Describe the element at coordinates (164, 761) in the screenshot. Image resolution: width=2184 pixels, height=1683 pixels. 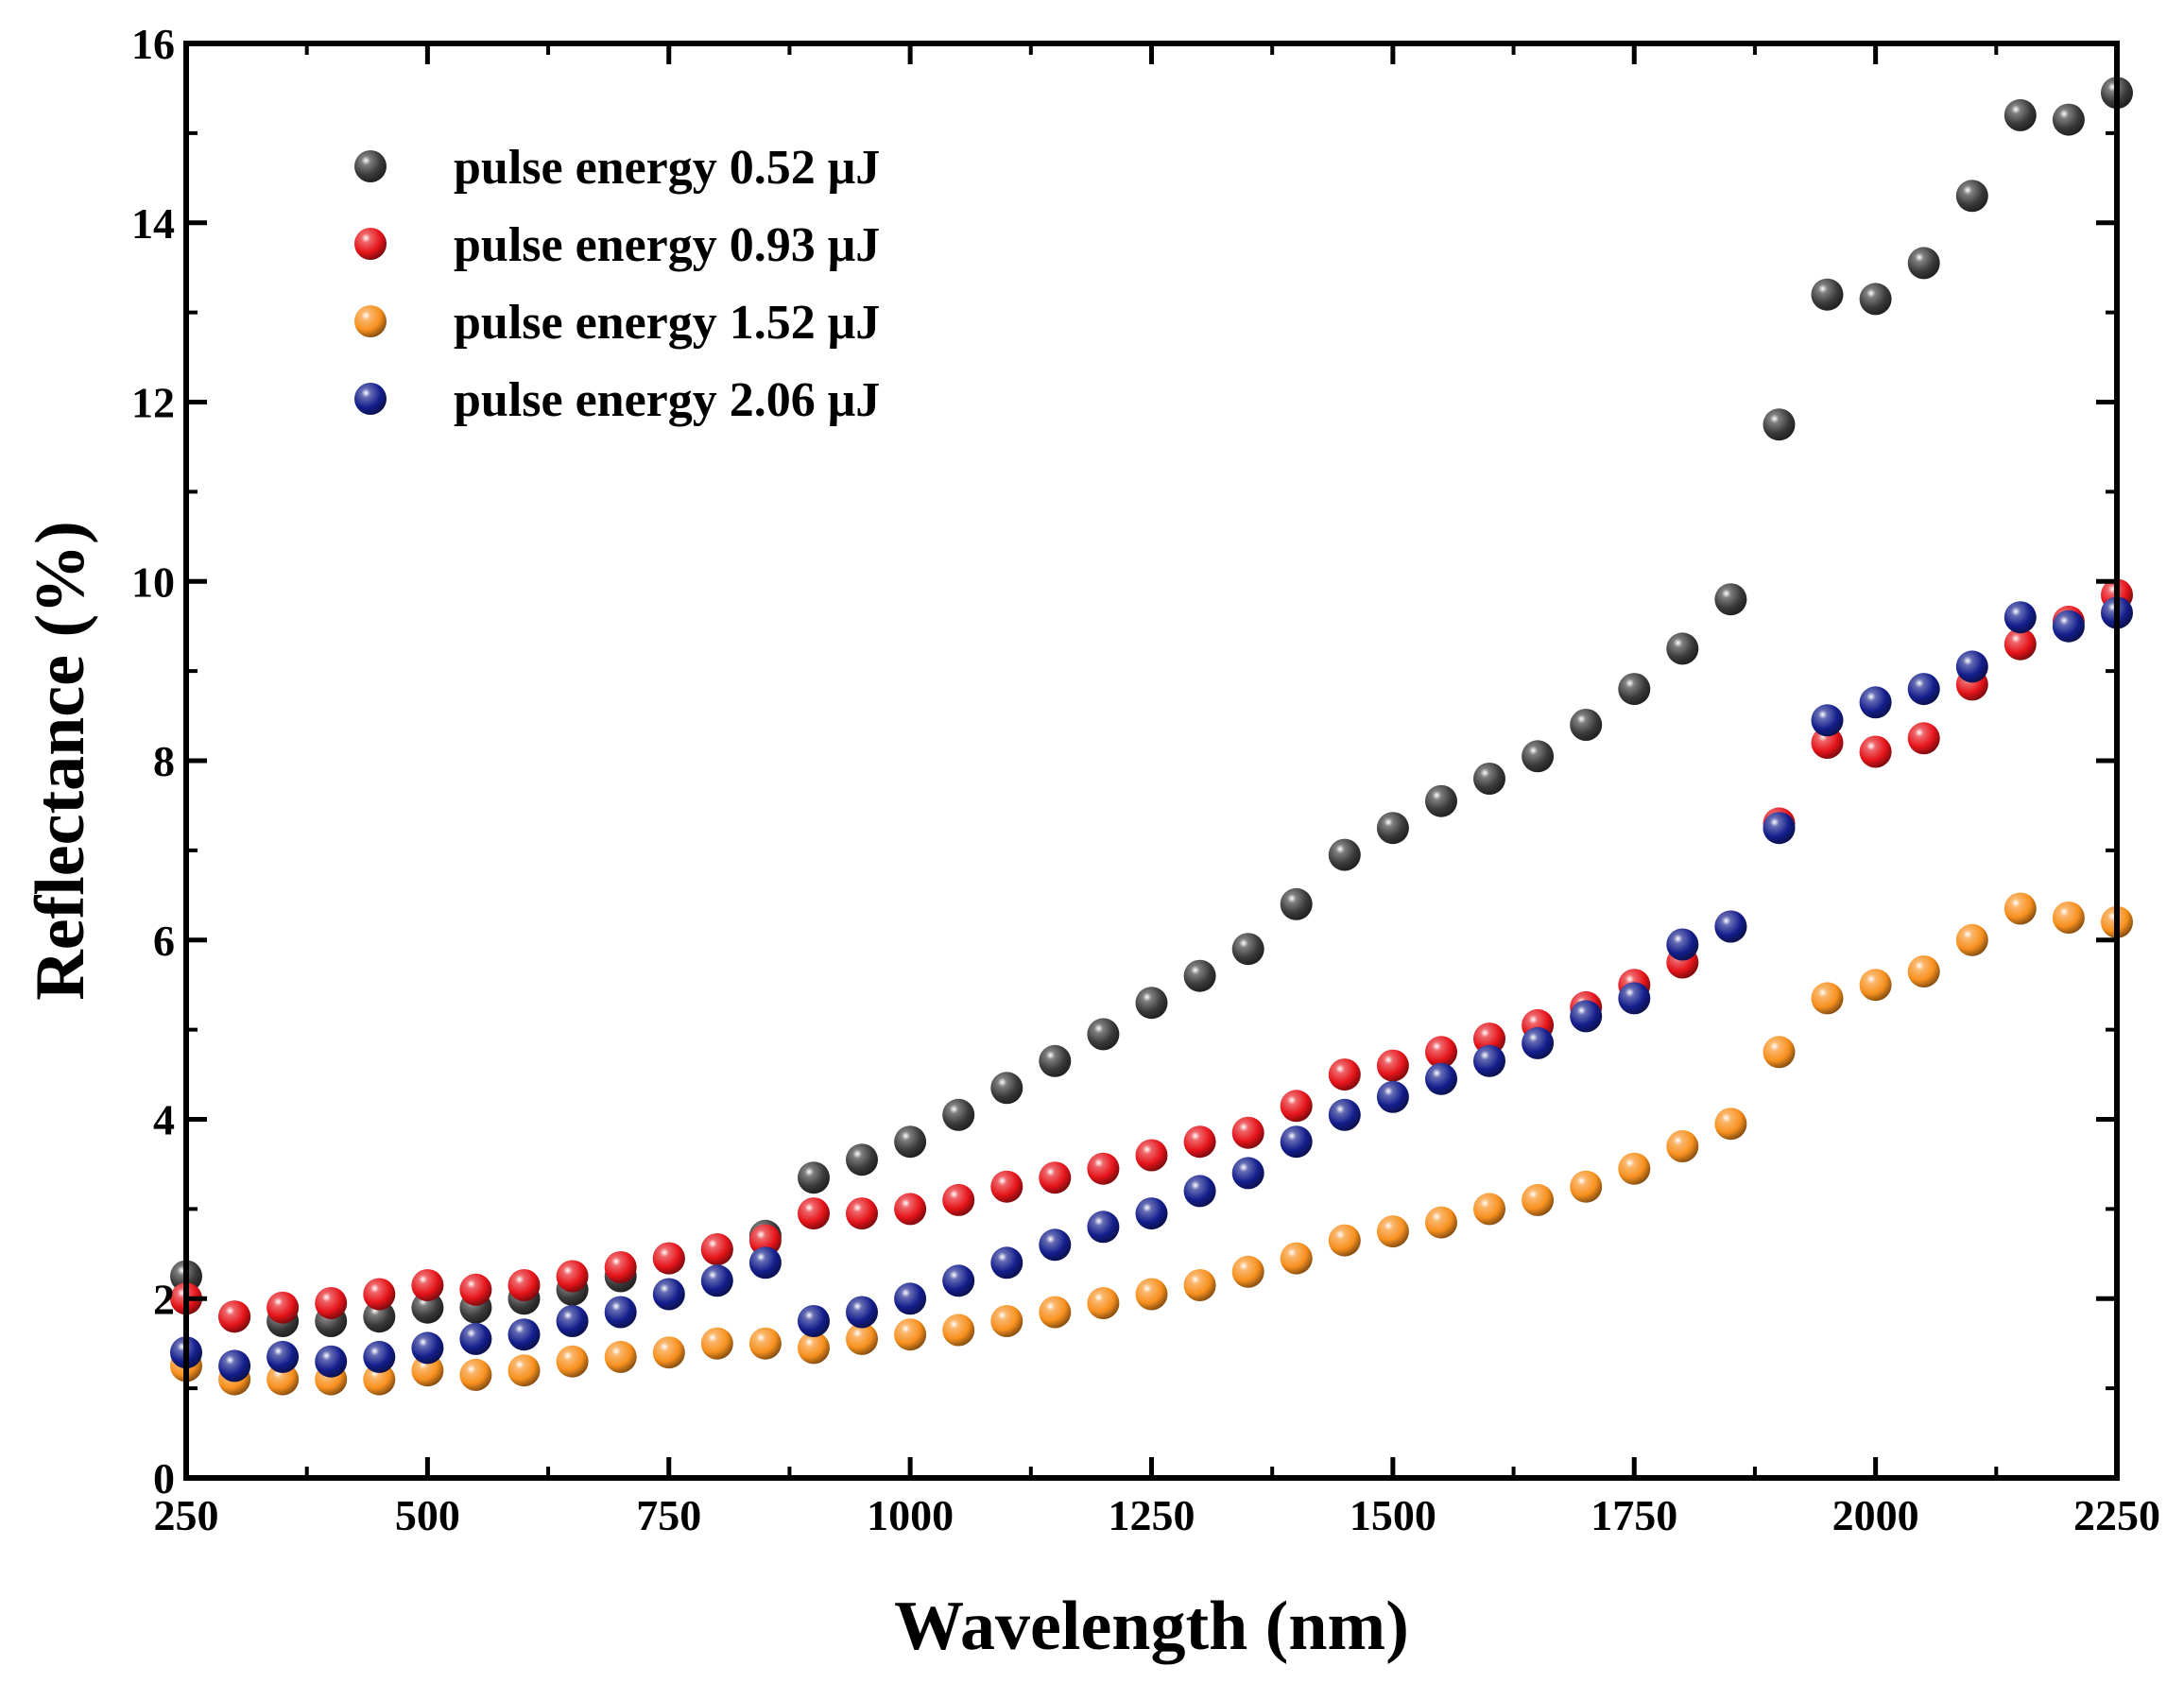
I see `y-tick-label: 8` at that location.